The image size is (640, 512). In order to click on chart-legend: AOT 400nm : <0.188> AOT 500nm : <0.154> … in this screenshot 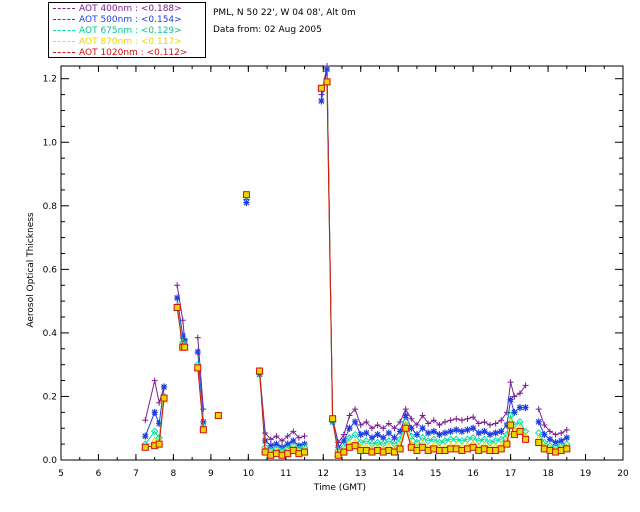, I will do `click(127, 30)`.